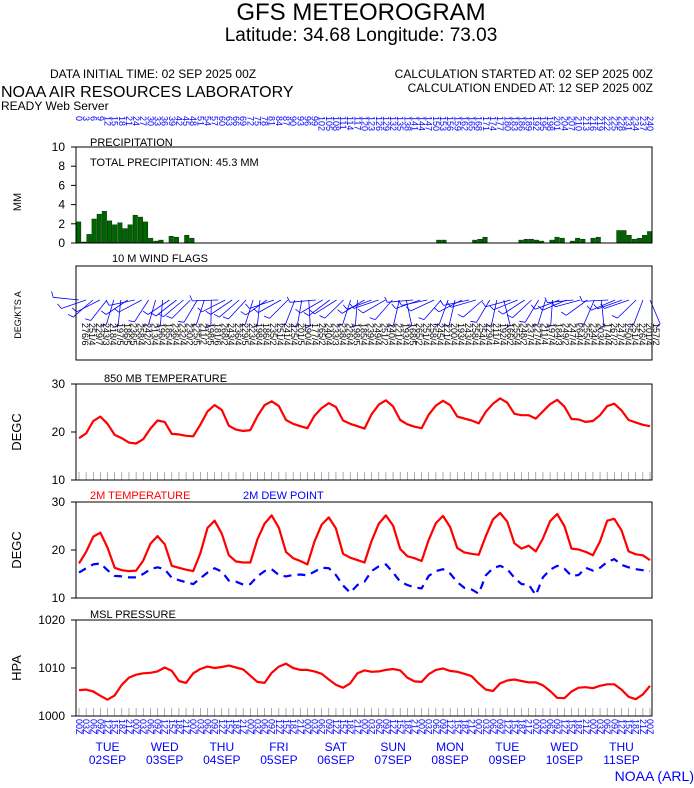 This screenshot has width=694, height=788. I want to click on wind-title: 10 M WIND FLAGS, so click(160, 259).